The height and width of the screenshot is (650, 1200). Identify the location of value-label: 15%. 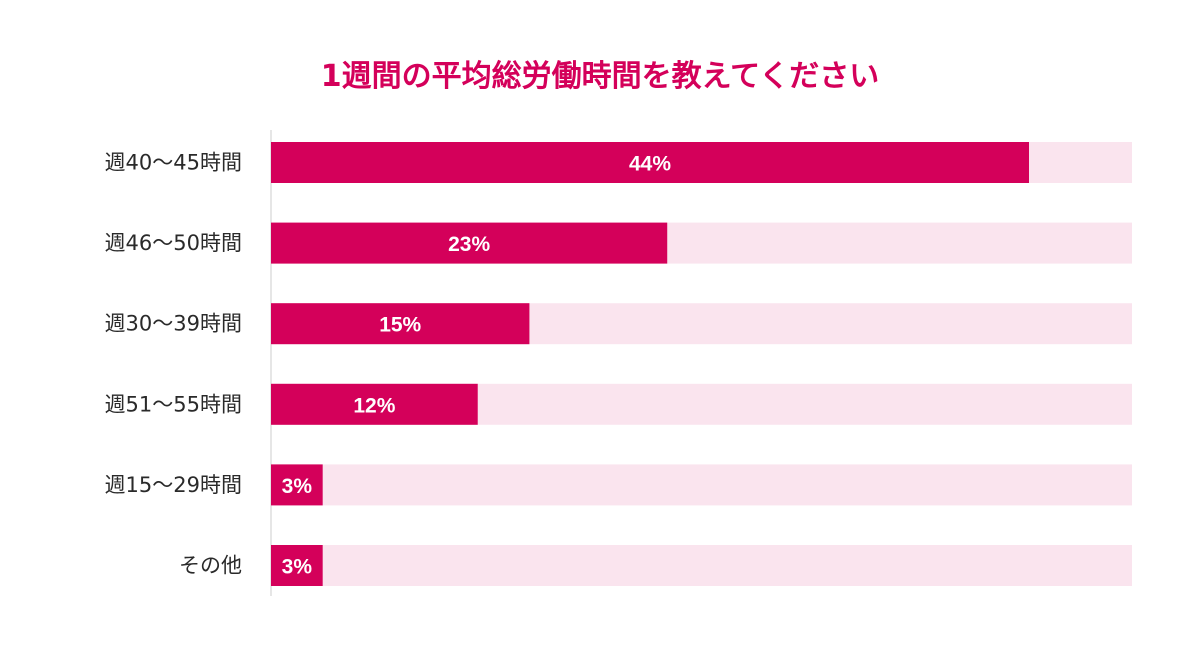
(400, 325).